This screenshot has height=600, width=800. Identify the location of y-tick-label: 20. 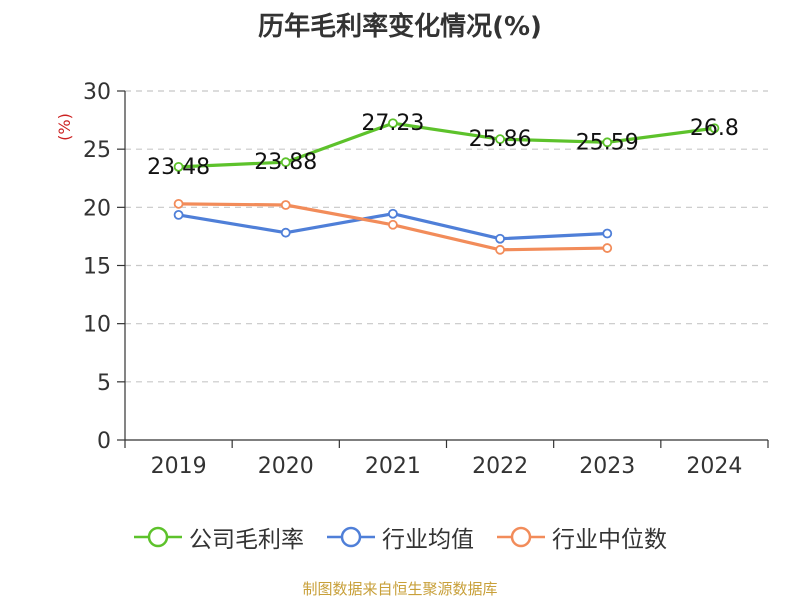
(97, 208).